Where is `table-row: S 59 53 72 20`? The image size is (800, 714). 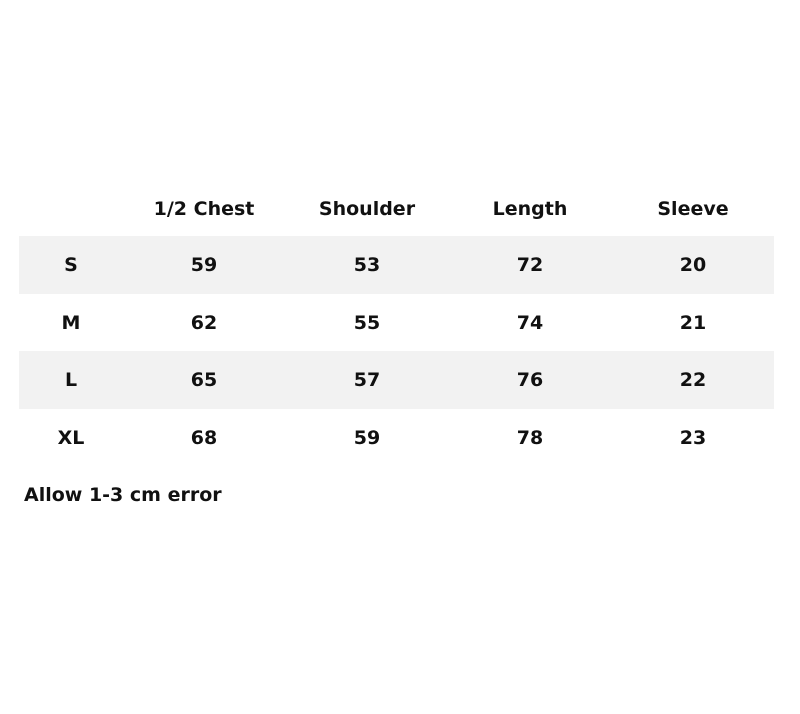
table-row: S 59 53 72 20 is located at coordinates (396, 265).